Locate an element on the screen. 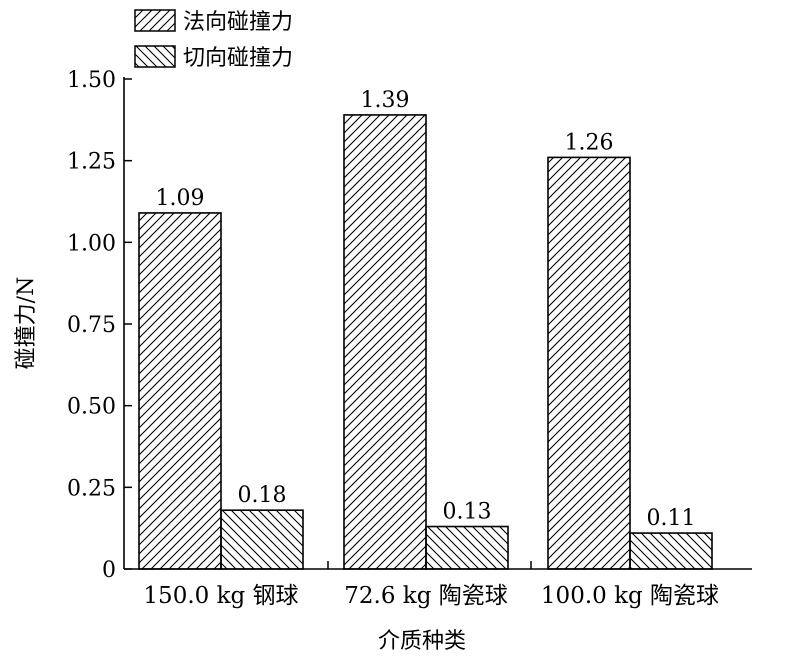 The width and height of the screenshot is (800, 660). y-tick-label: 1.25 is located at coordinates (91, 162).